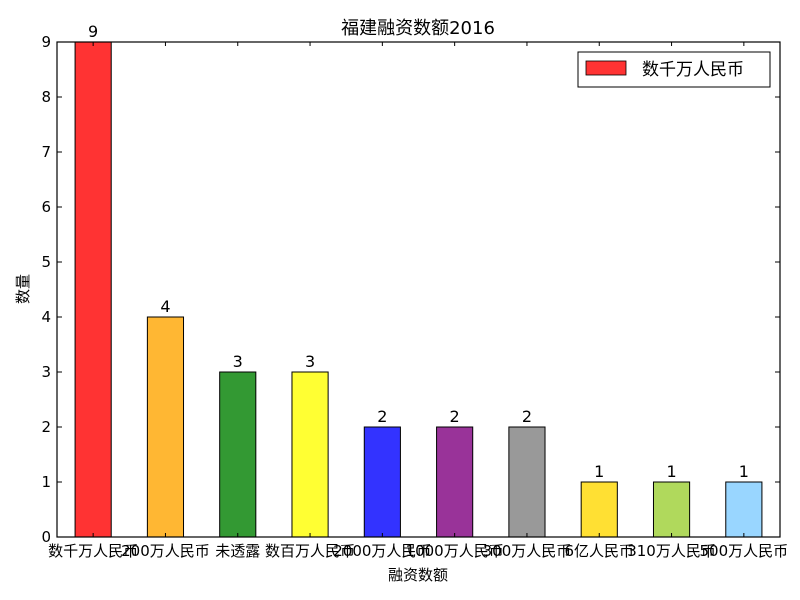 The width and height of the screenshot is (800, 600). Describe the element at coordinates (165, 551) in the screenshot. I see `x-tick-label: 200万人民币` at that location.